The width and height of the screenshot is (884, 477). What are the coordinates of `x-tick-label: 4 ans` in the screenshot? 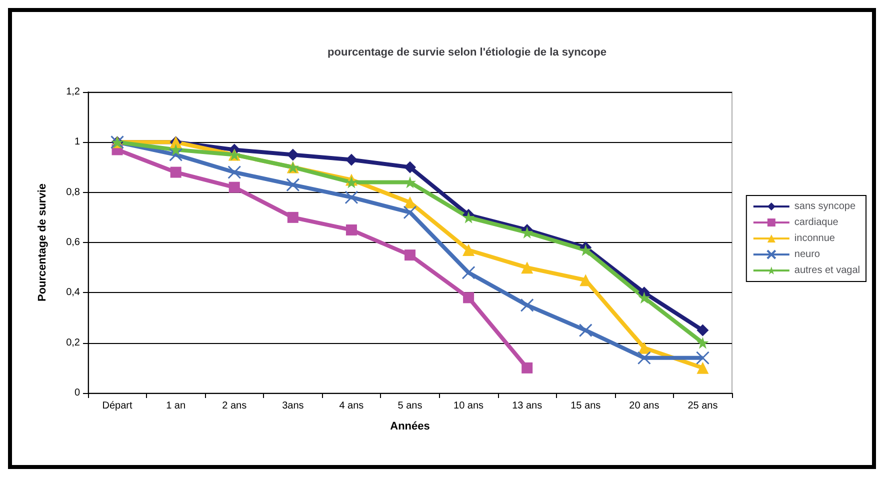 It's located at (351, 406).